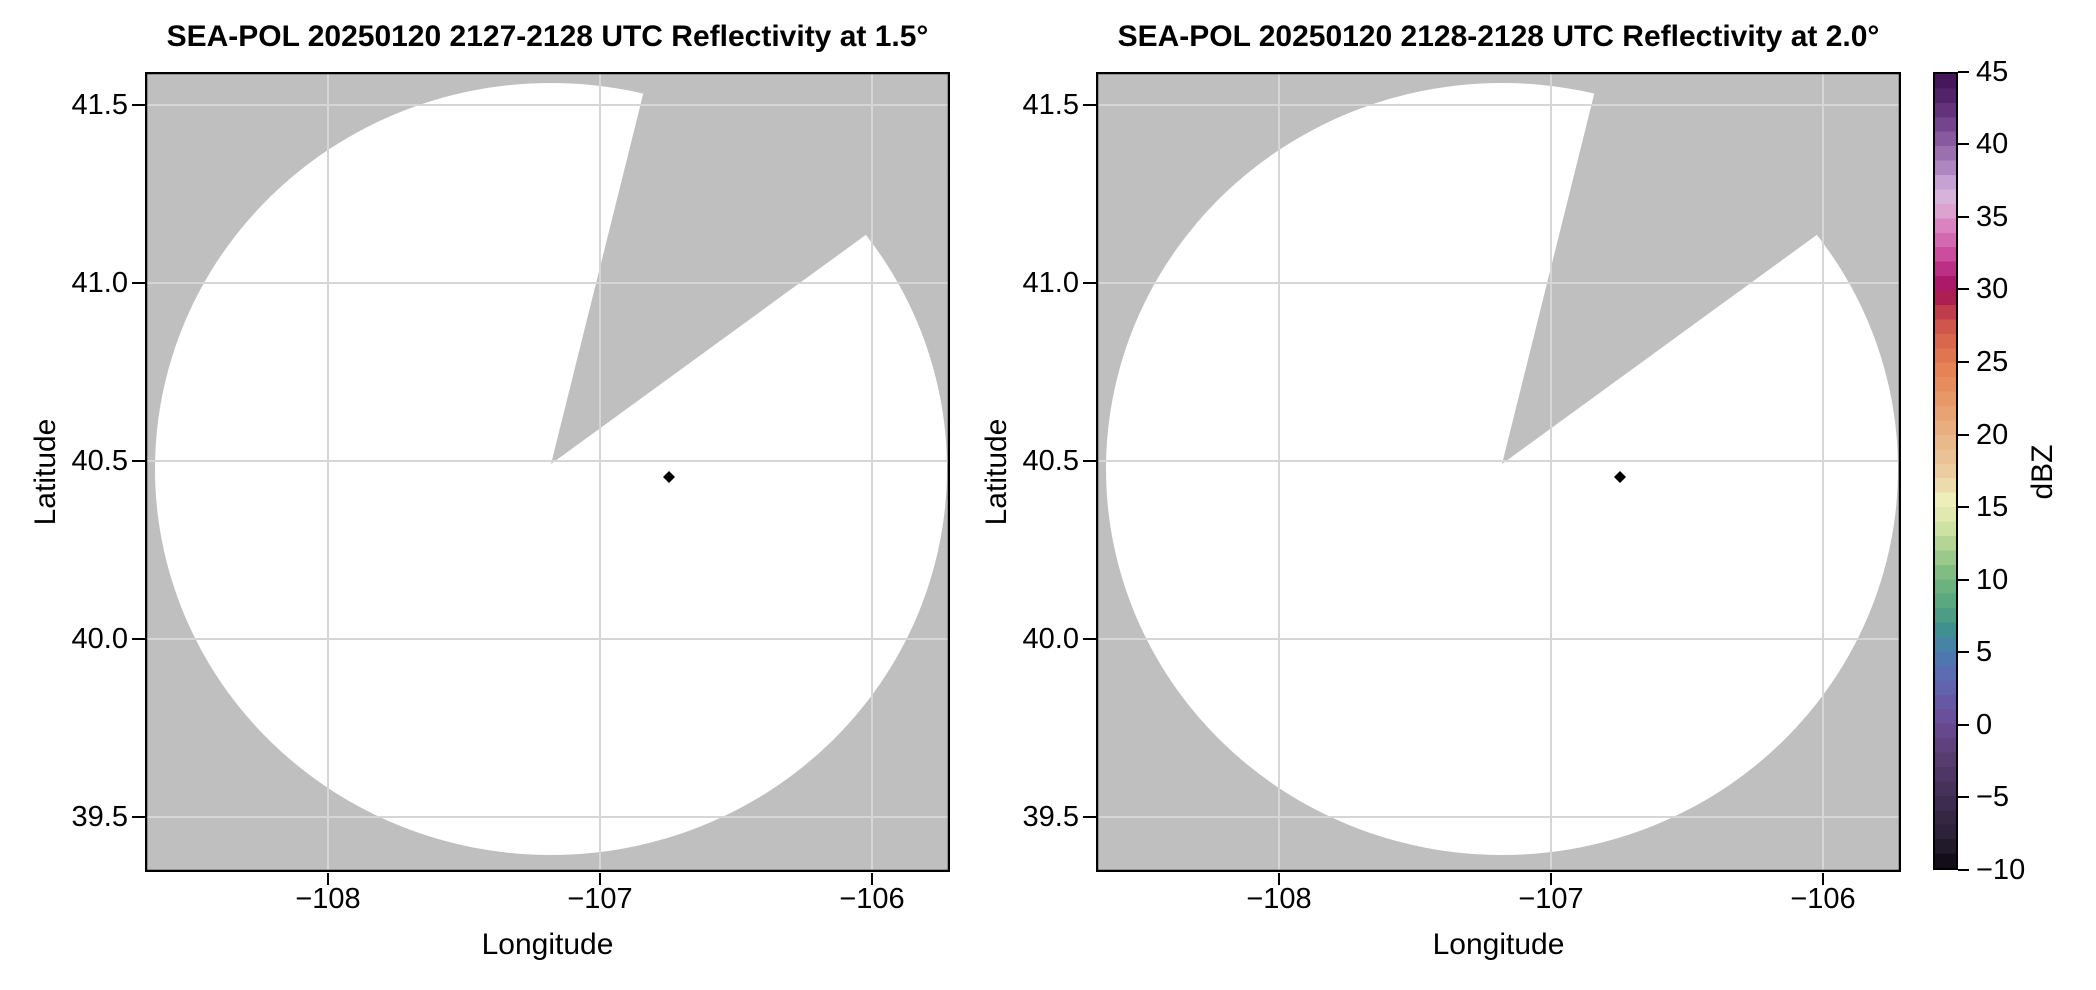  Describe the element at coordinates (1945, 471) in the screenshot. I see `colorbar` at that location.